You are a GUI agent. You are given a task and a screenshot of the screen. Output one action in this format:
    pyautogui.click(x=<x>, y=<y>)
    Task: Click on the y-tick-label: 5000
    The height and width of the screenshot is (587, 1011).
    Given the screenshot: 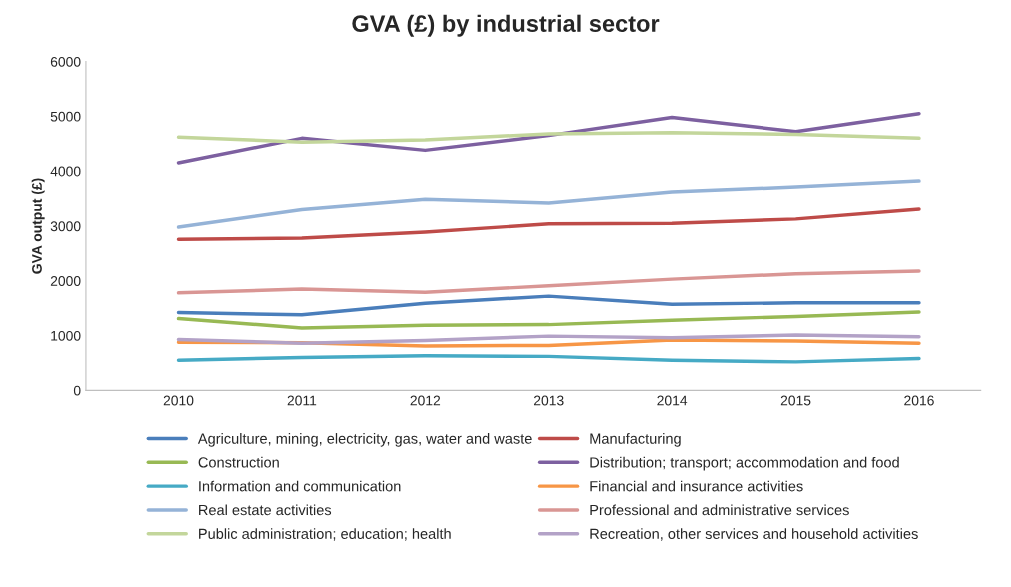 What is the action you would take?
    pyautogui.click(x=65, y=116)
    